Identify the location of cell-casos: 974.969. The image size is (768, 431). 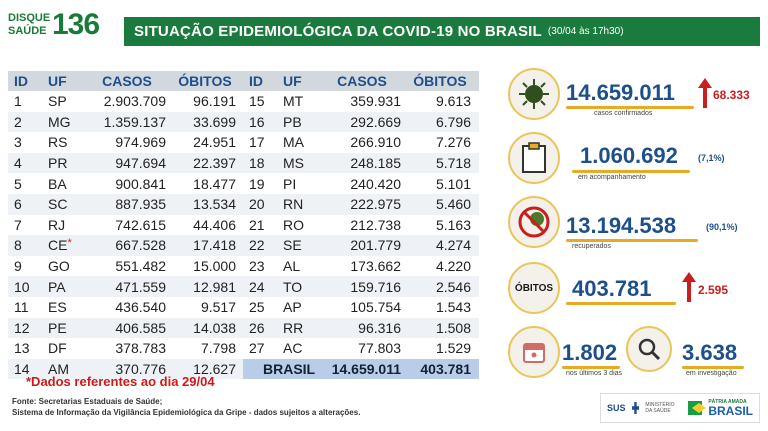
(131, 142).